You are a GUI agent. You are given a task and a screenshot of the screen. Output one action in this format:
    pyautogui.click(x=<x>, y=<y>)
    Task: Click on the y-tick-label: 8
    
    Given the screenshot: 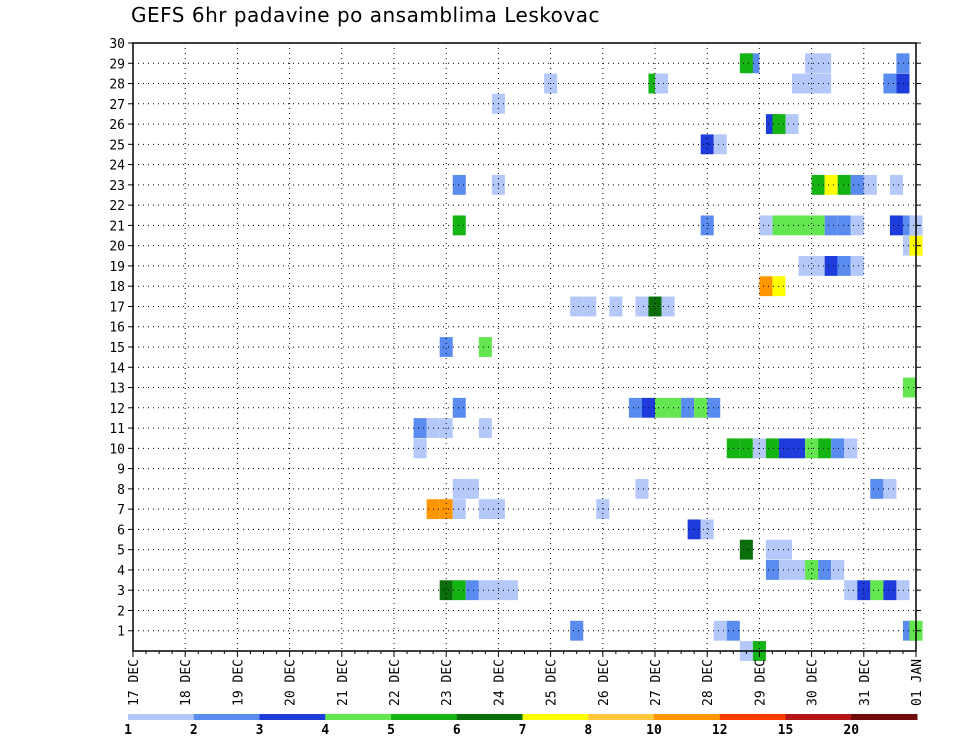 What is the action you would take?
    pyautogui.click(x=121, y=490)
    